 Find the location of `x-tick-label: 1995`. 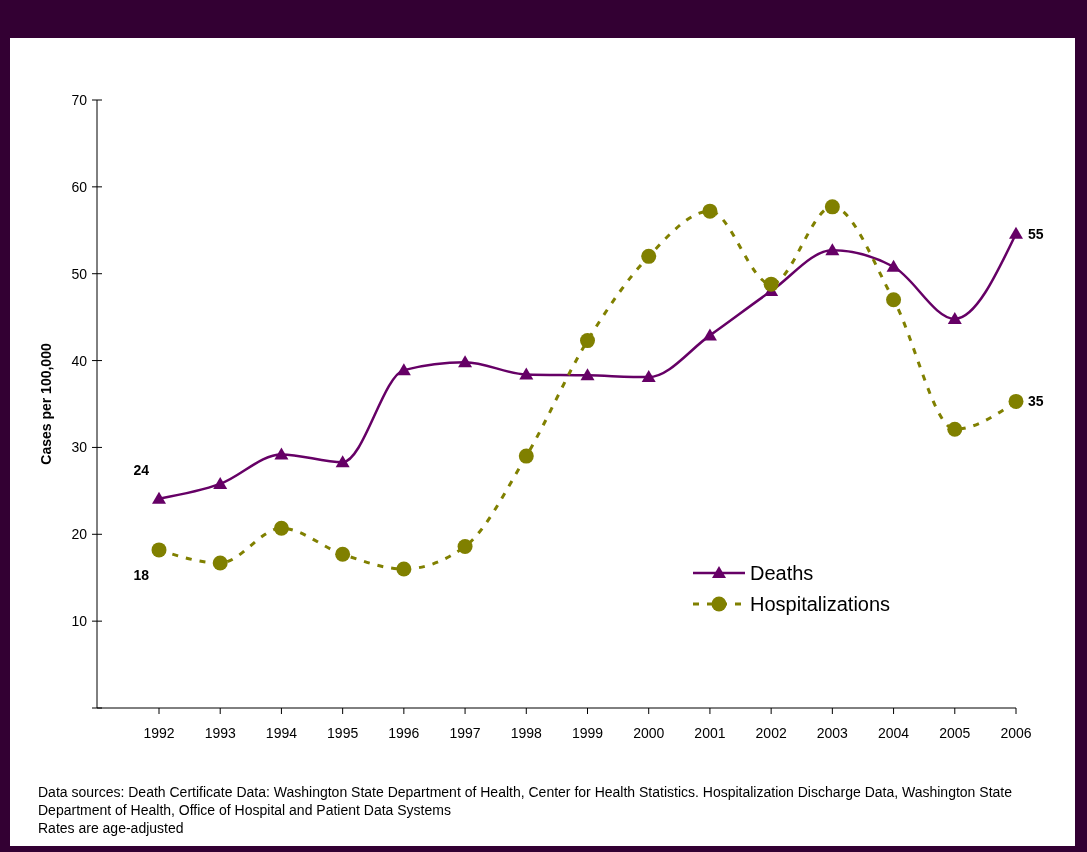

x-tick-label: 1995 is located at coordinates (343, 733).